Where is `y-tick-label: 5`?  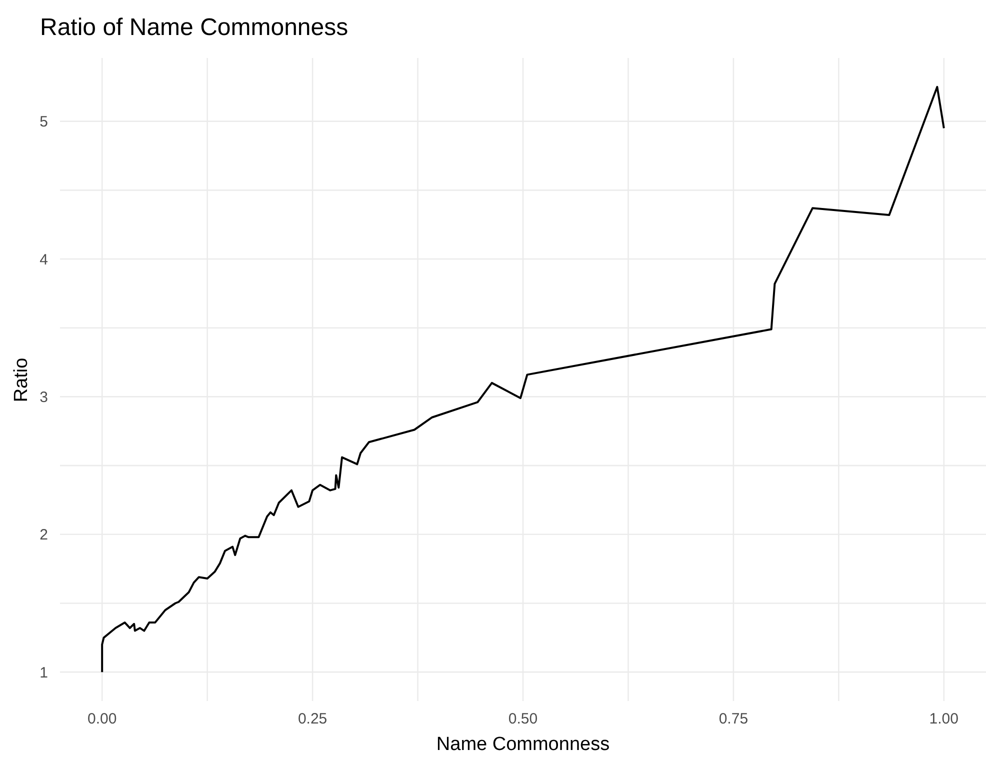 y-tick-label: 5 is located at coordinates (44, 122).